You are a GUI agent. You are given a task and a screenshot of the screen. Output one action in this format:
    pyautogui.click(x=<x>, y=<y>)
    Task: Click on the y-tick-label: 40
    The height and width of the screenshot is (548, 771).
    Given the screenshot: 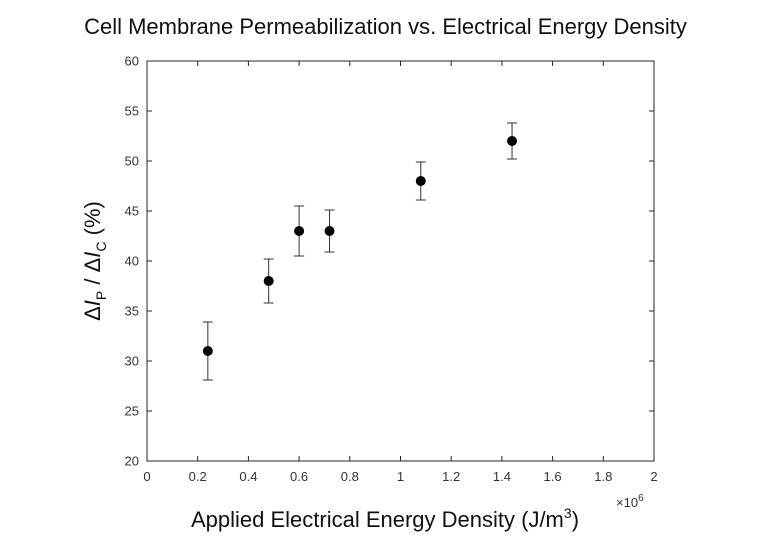 What is the action you would take?
    pyautogui.click(x=132, y=261)
    